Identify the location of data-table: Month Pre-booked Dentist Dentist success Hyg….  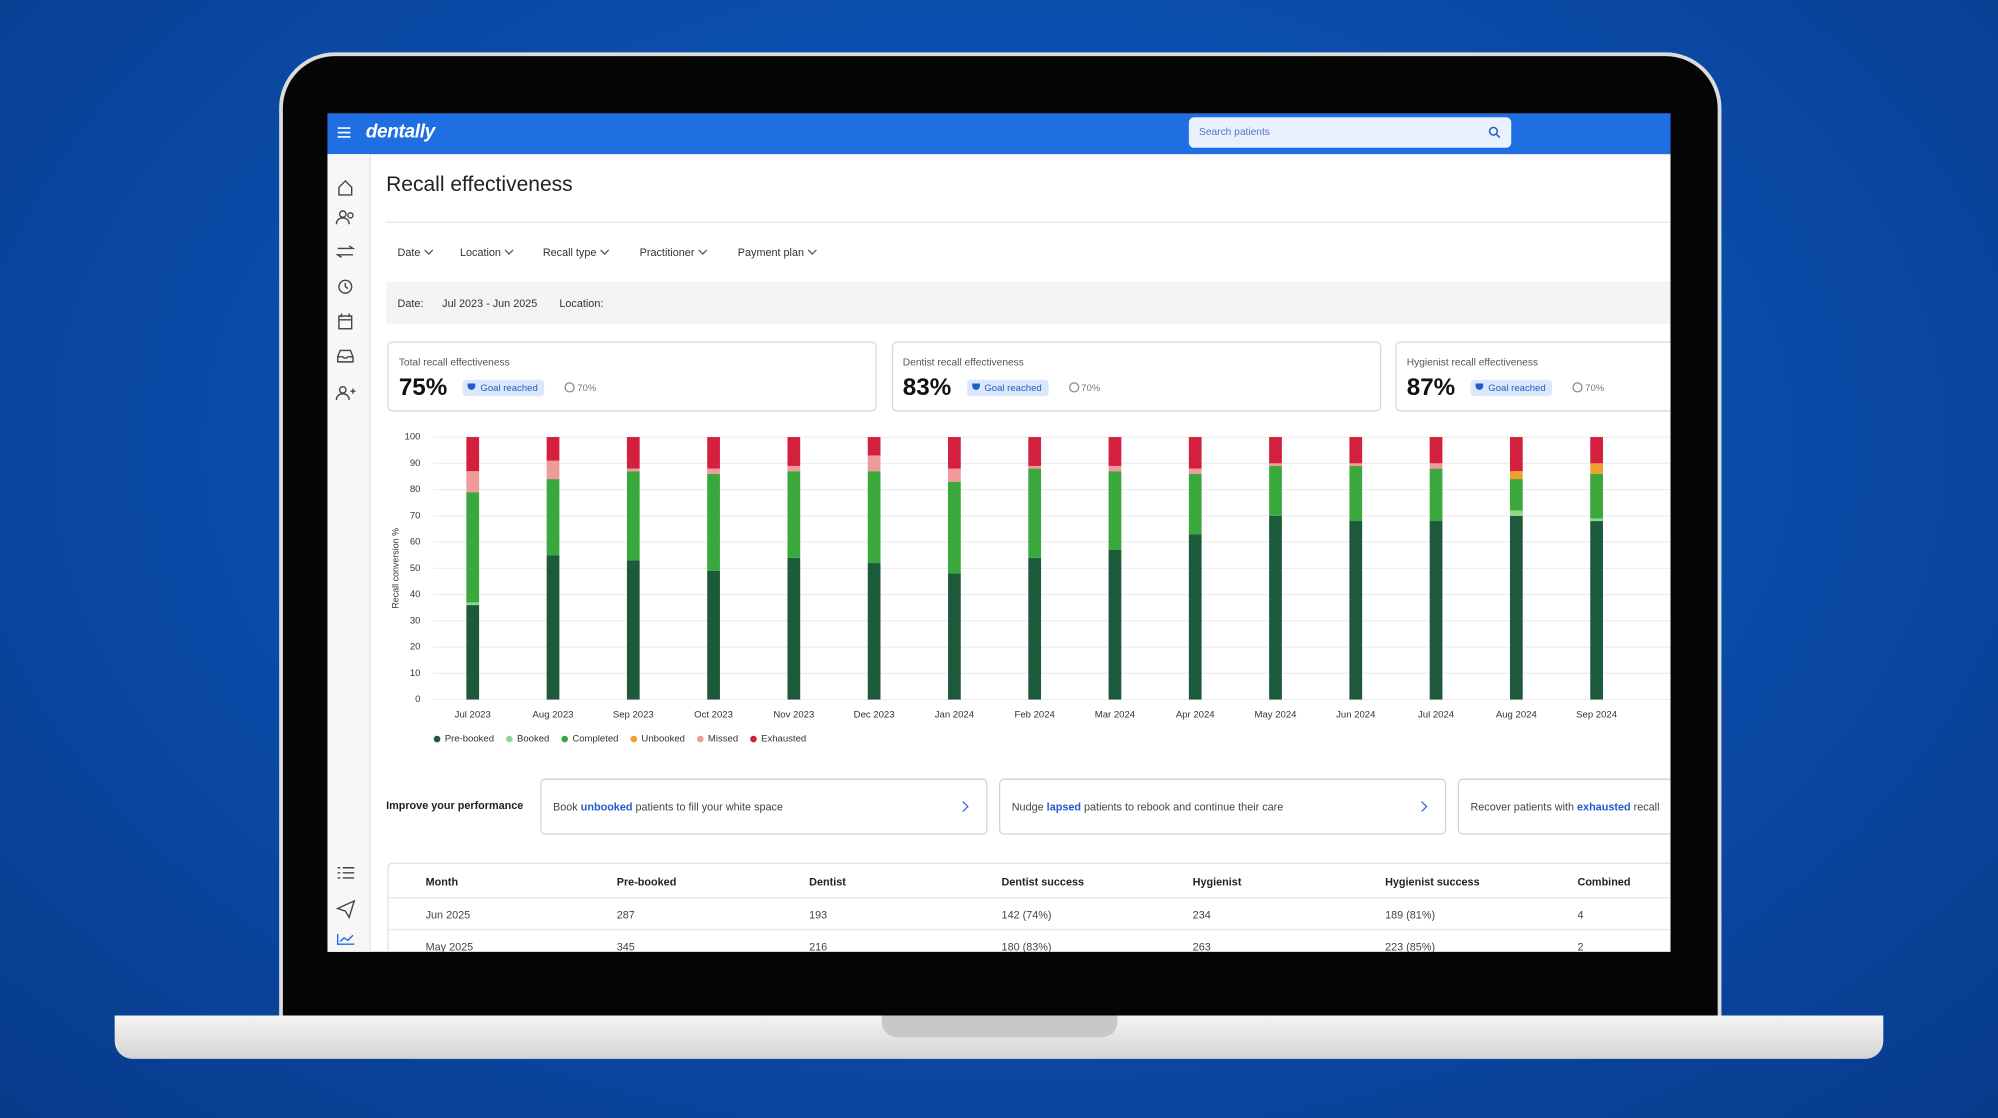
(1029, 907).